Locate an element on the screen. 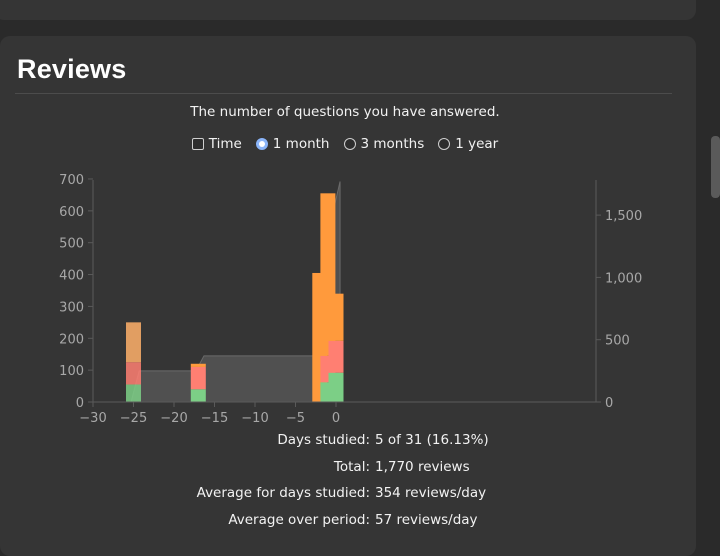 This screenshot has height=556, width=720. x-tick-label: −30 is located at coordinates (92, 418).